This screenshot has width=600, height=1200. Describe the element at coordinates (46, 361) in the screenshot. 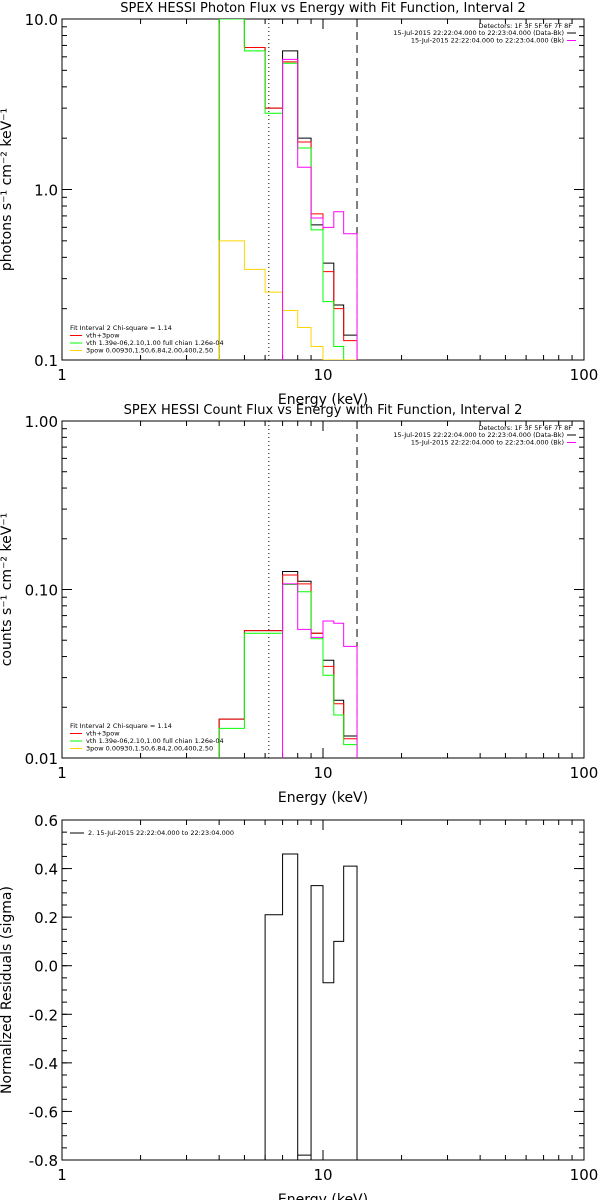

I see `y-tick-label: 0.1` at that location.